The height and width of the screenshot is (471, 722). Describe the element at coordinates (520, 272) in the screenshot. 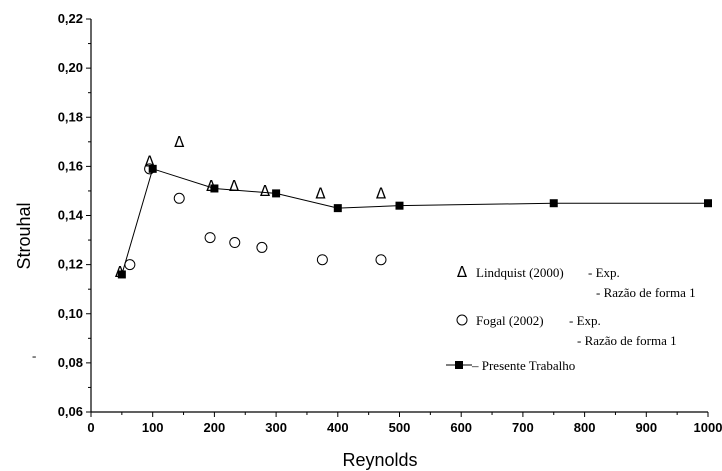

I see `legend-label: Lindquist (2000)` at that location.